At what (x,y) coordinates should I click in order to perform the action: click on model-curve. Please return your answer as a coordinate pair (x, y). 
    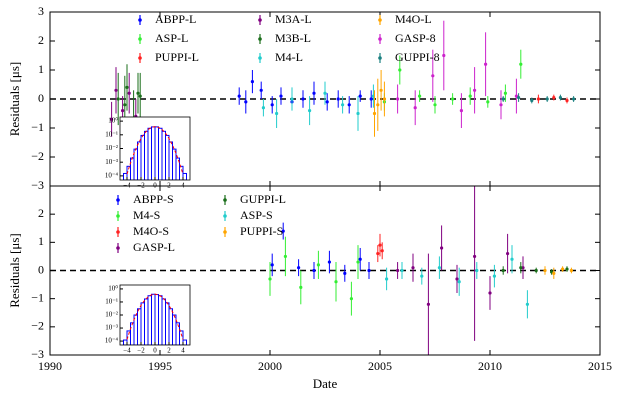
    Looking at the image, I should click on (155, 150).